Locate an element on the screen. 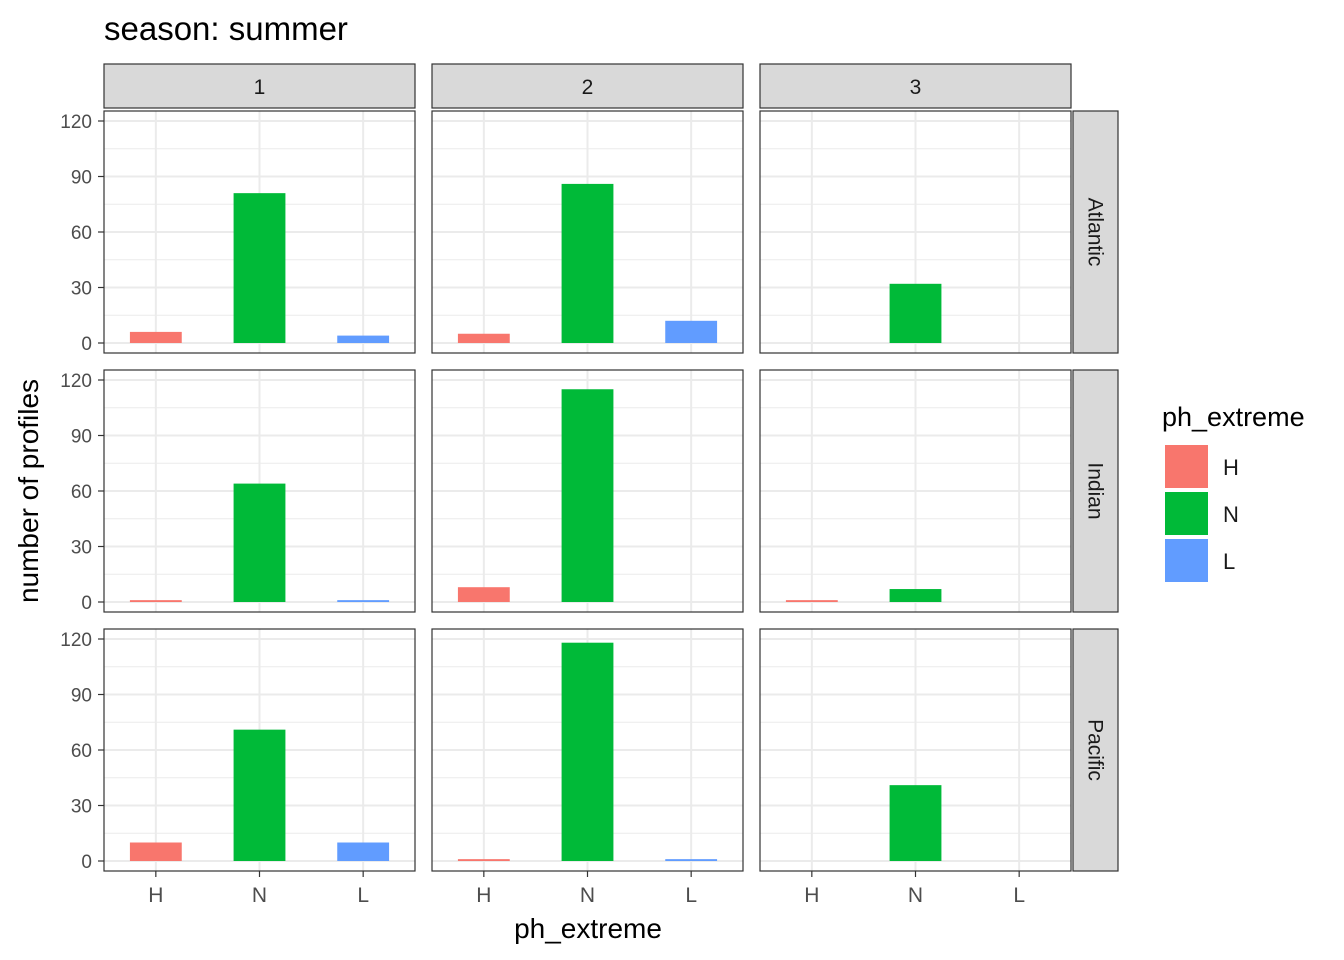  x-axis-title: ph_extreme is located at coordinates (588, 928).